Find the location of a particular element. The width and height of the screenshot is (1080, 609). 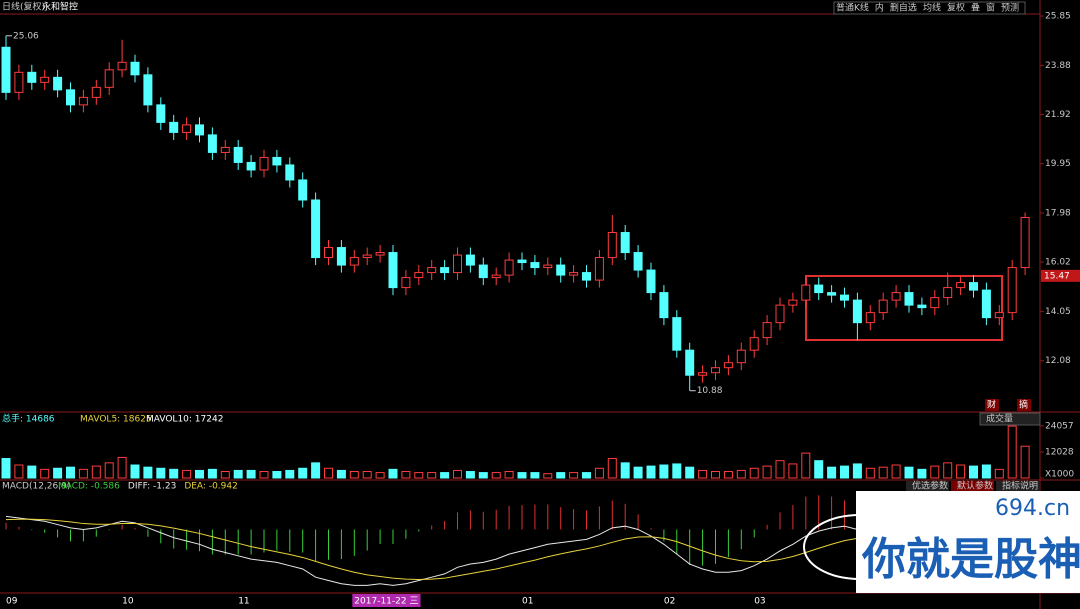

cursor-date-bg is located at coordinates (386, 600).